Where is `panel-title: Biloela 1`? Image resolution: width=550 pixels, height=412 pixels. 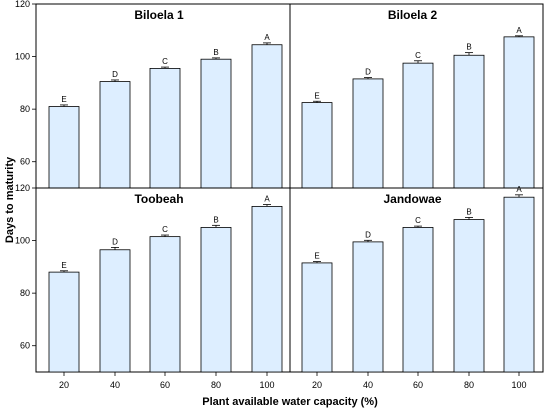
panel-title: Biloela 1 is located at coordinates (159, 15).